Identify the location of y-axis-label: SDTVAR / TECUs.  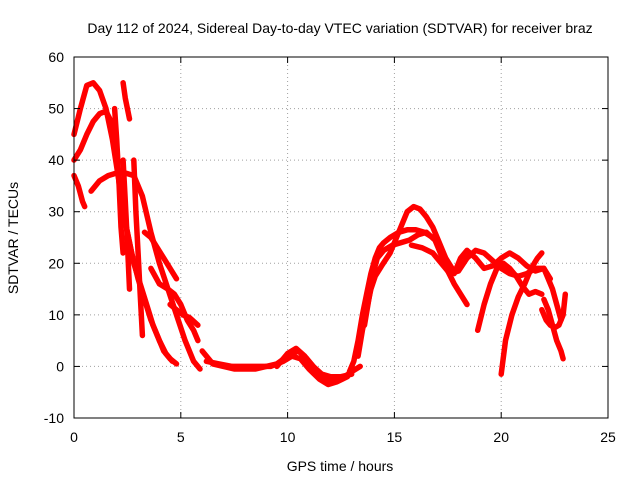
(13, 238).